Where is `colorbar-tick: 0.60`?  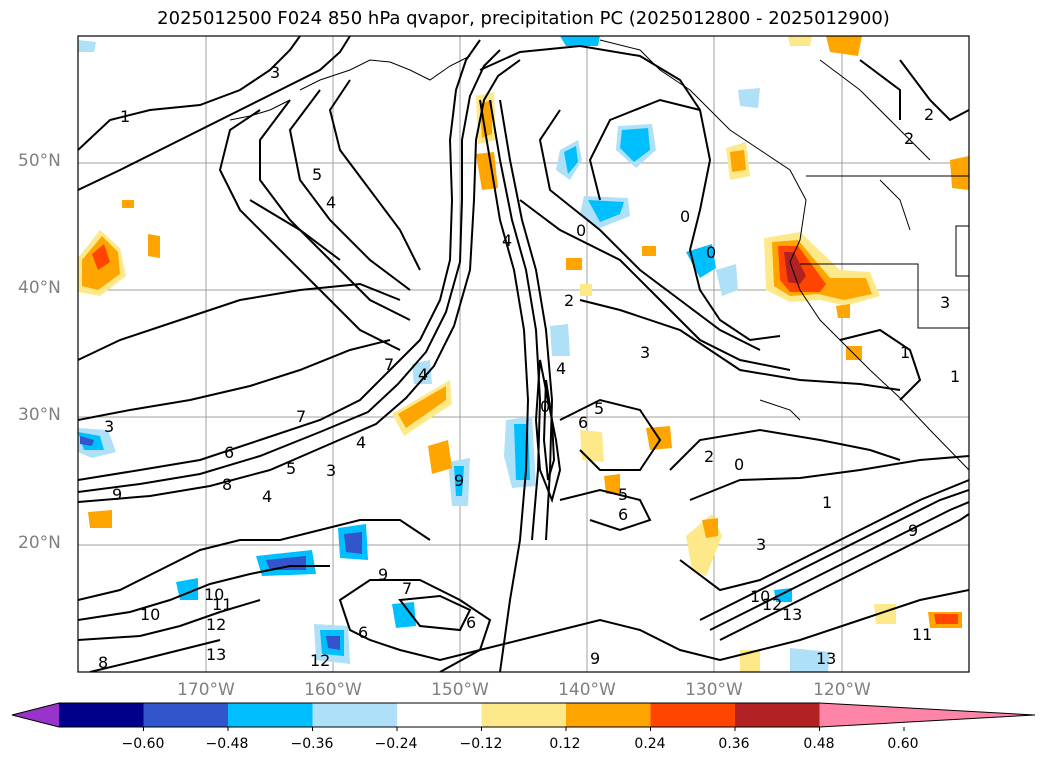 colorbar-tick: 0.60 is located at coordinates (903, 744).